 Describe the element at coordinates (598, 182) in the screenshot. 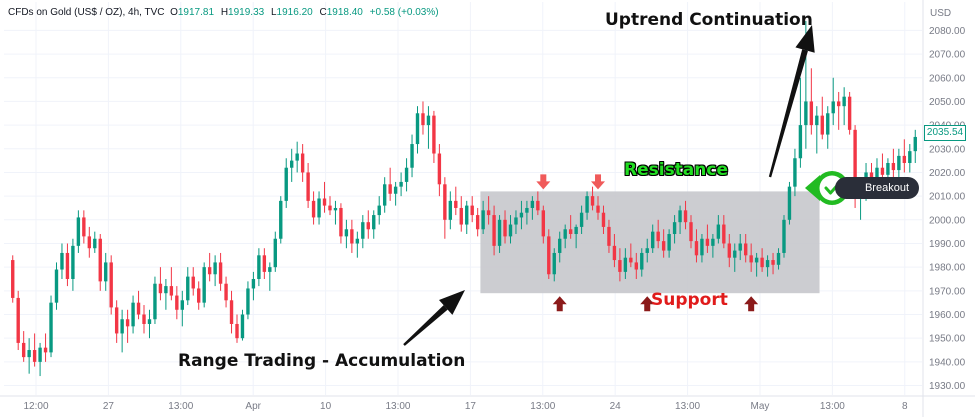

I see `resistance-marker` at that location.